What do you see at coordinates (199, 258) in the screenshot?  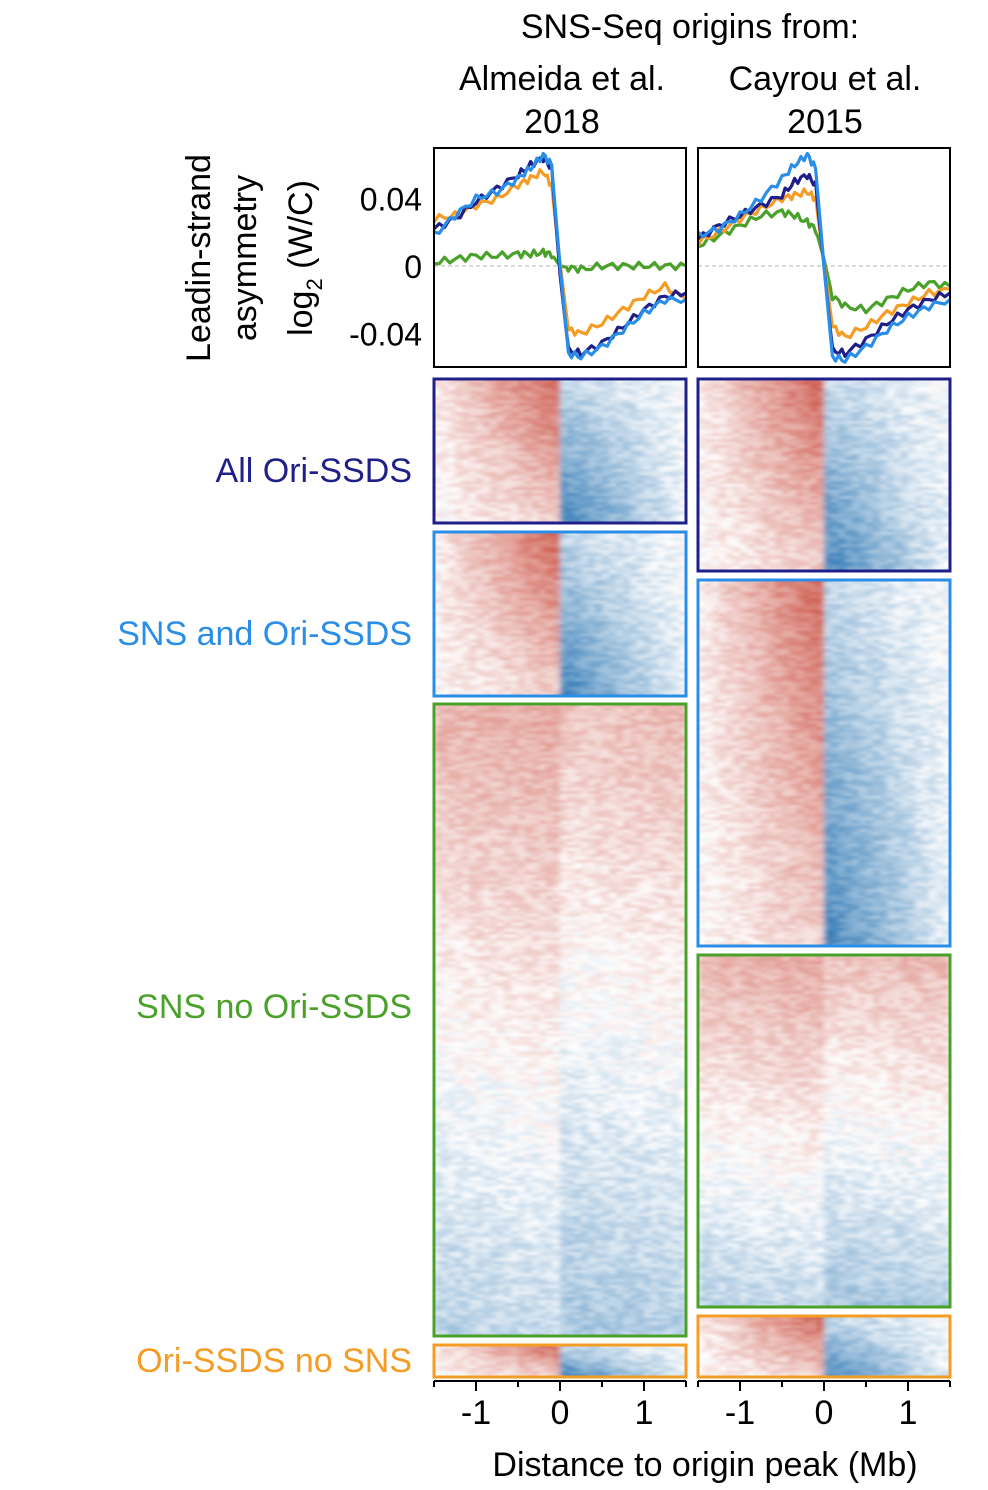 I see `y-axis-label-line1: Leadin-strand` at bounding box center [199, 258].